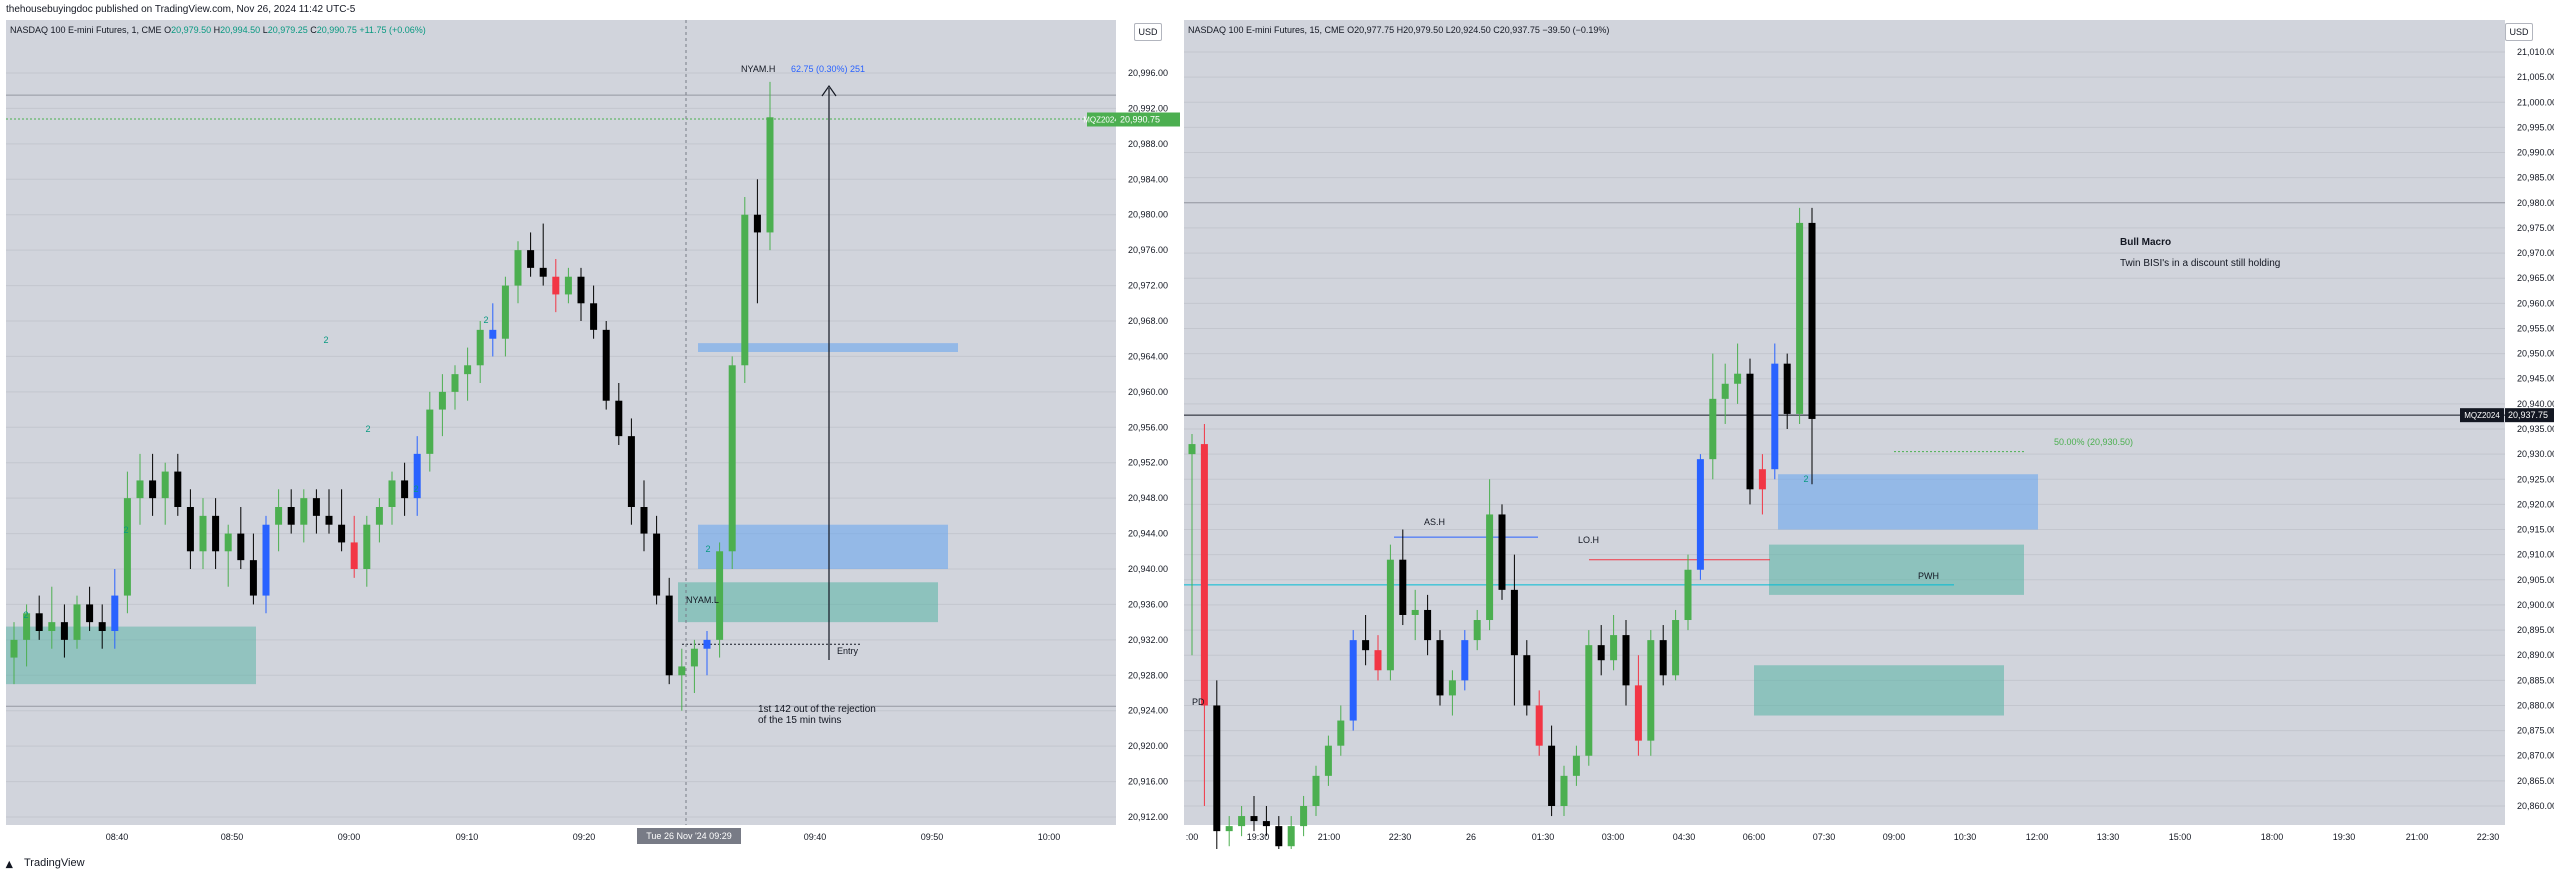  I want to click on left-price-tick-label: 20,928.00, so click(1148, 675).